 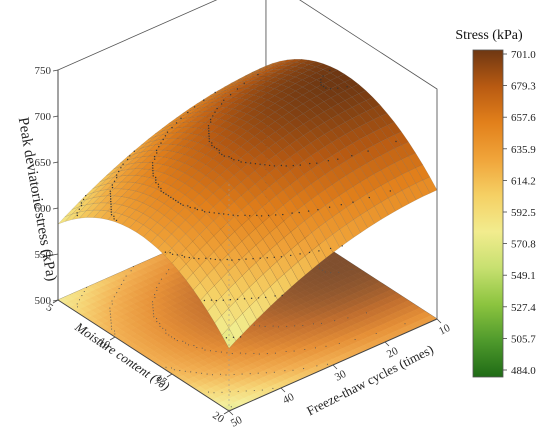 What do you see at coordinates (523, 181) in the screenshot?
I see `colorbar-tick-label: 614.2` at bounding box center [523, 181].